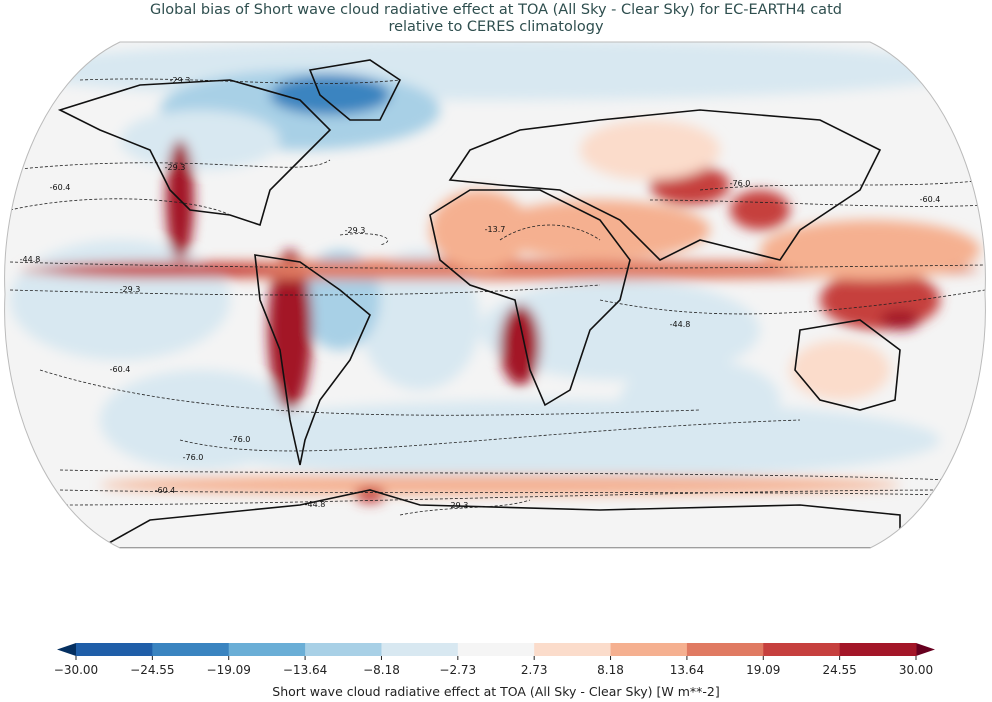 The width and height of the screenshot is (992, 702). I want to click on colorbar-tick-label: −24.55, so click(152, 670).